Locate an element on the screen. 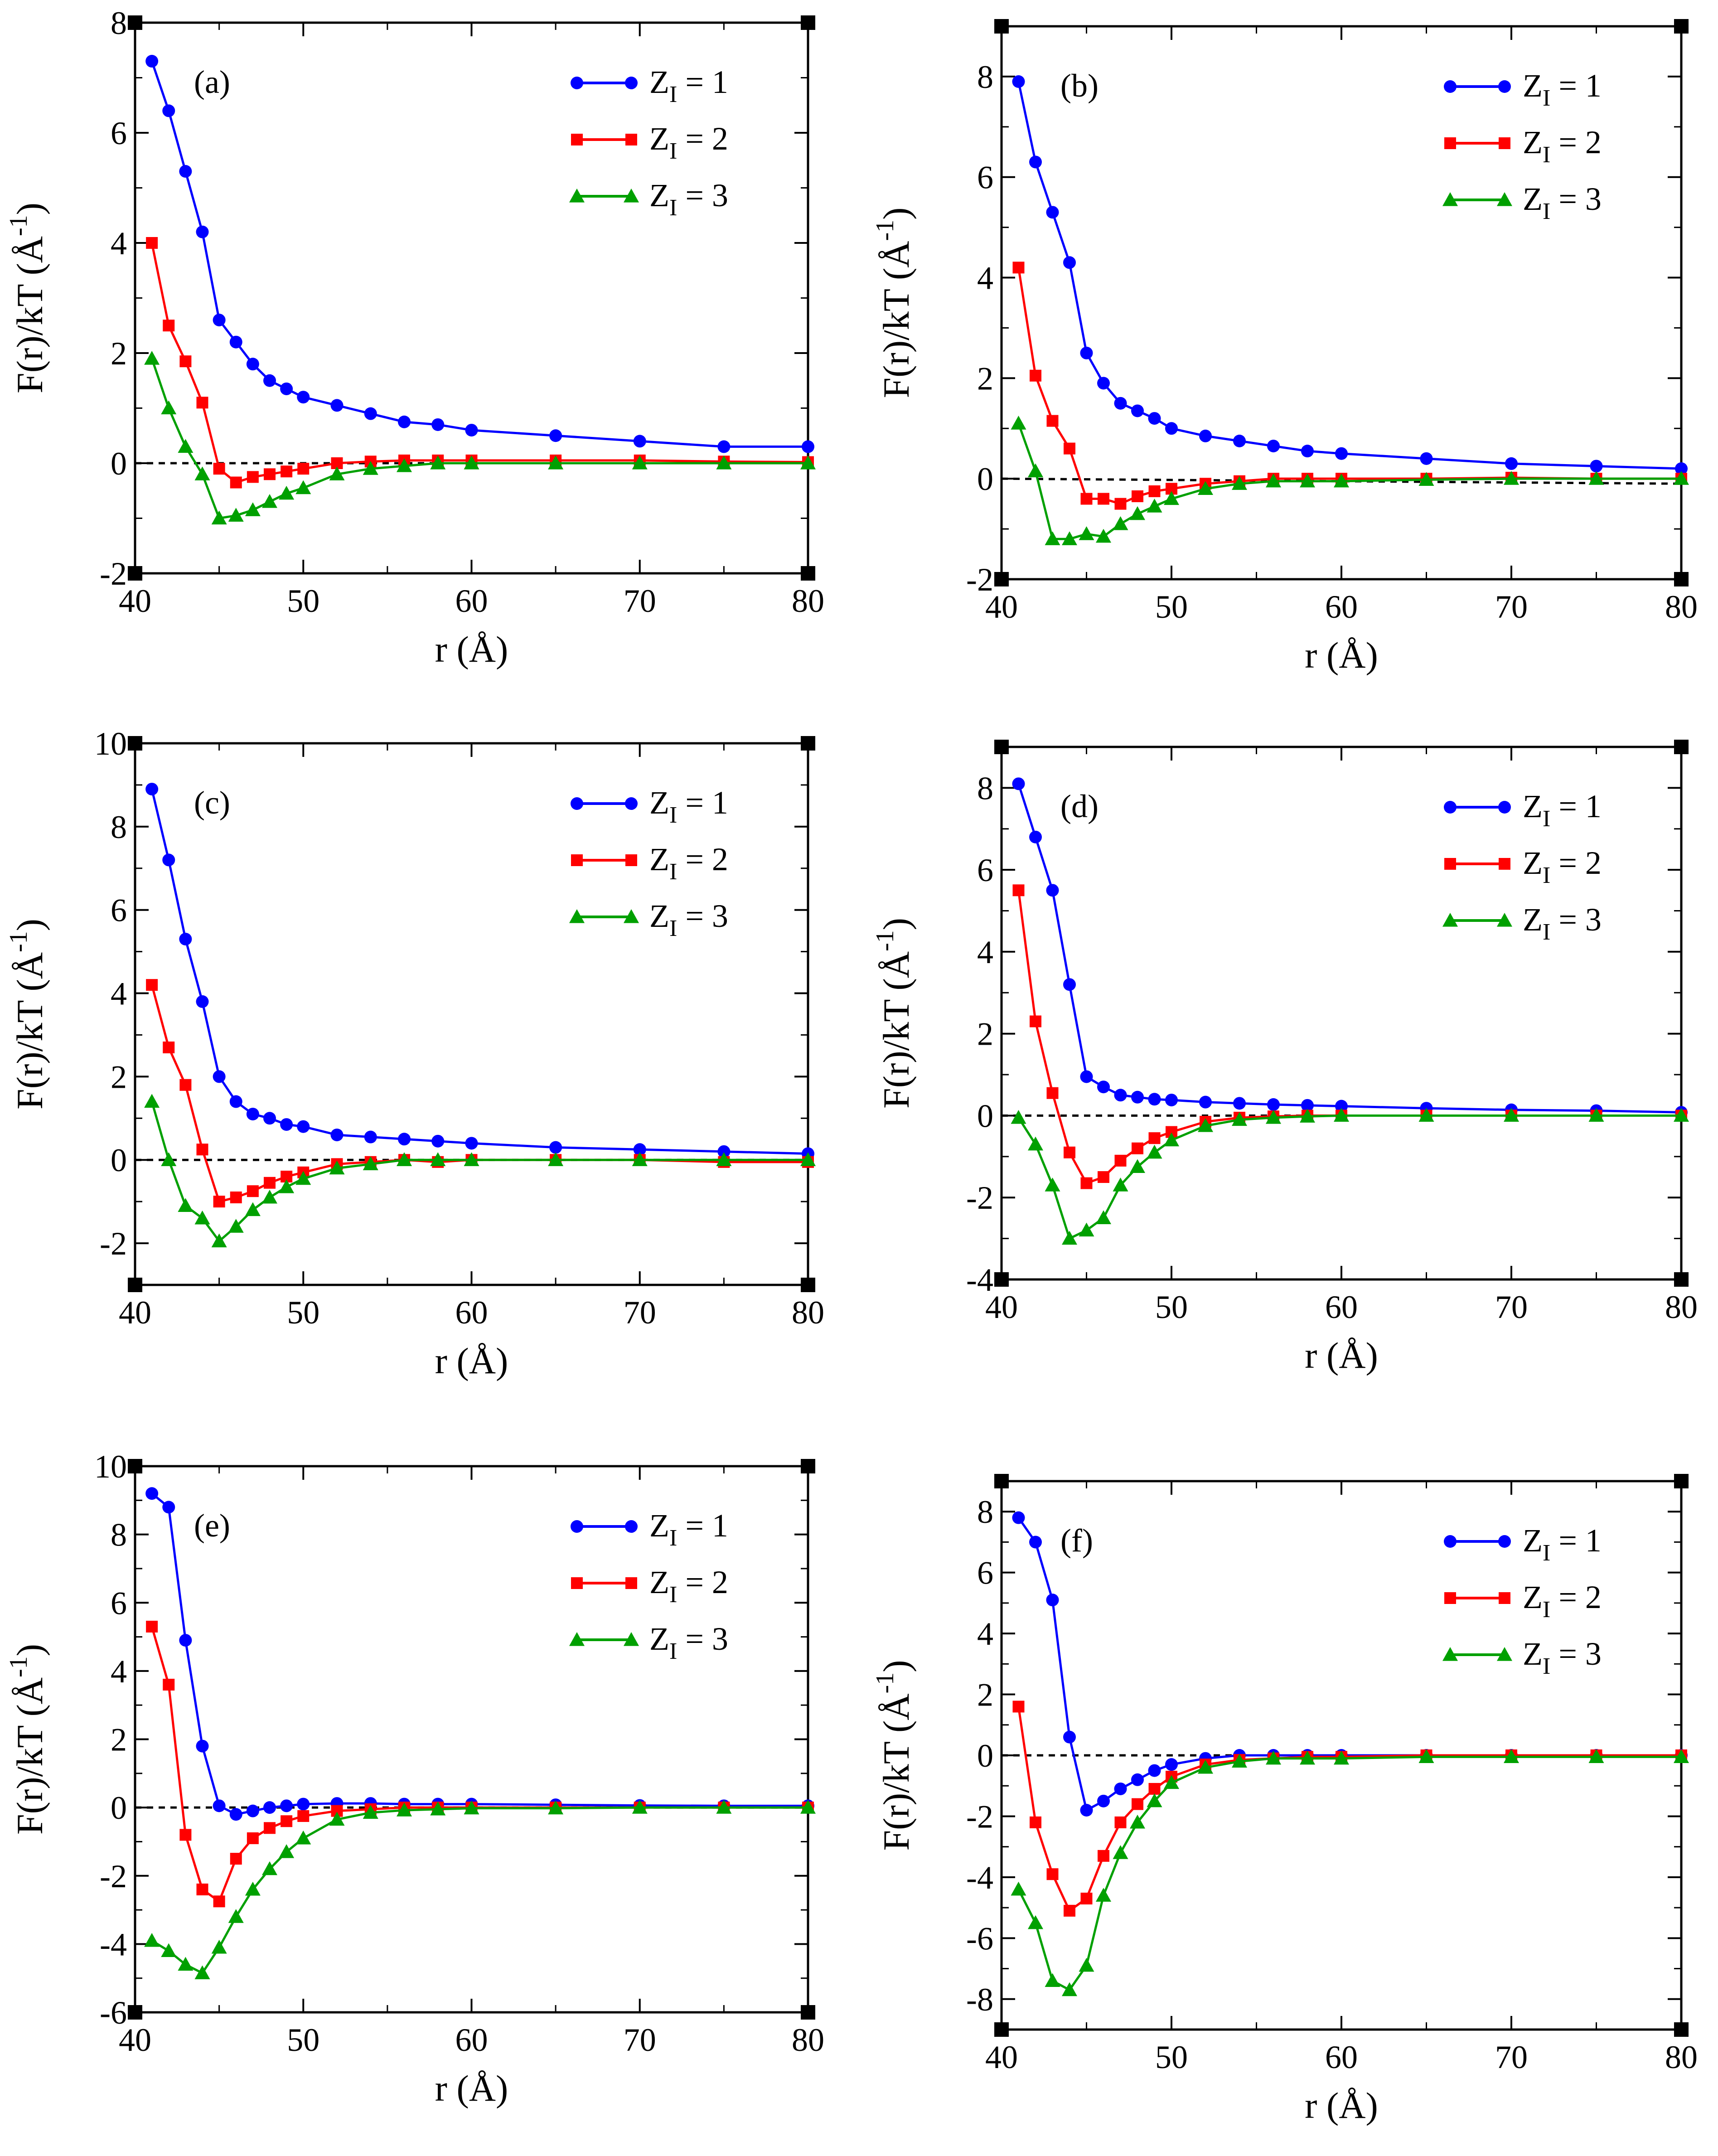 This screenshot has width=1718, height=2156. y-tick-label: -8 is located at coordinates (979, 2000).